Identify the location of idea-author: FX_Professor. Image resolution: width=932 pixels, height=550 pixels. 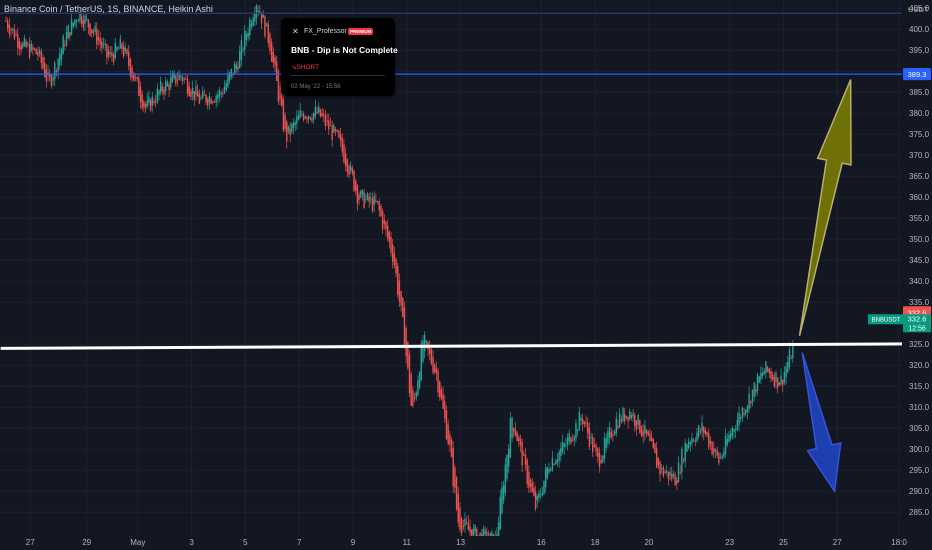
(325, 31).